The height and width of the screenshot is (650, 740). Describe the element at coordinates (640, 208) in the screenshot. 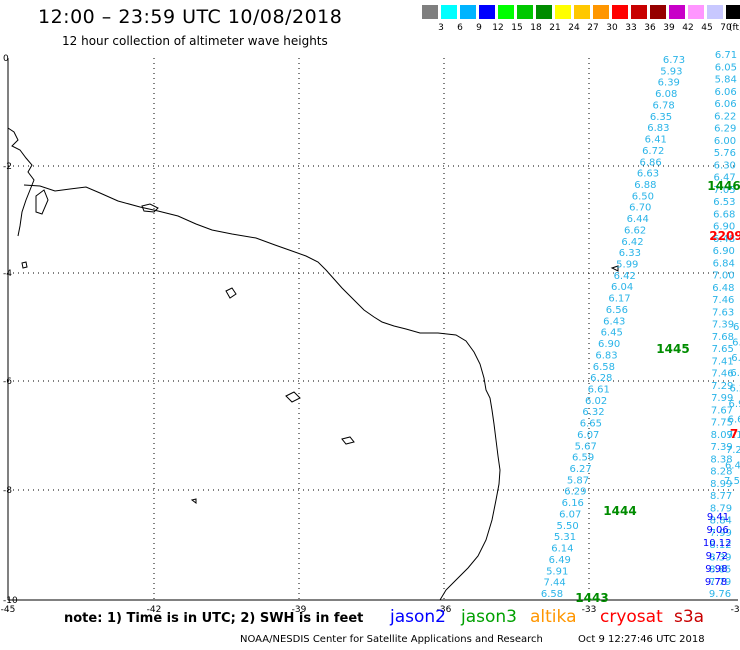

I see `wave-height-value: 6.70` at that location.